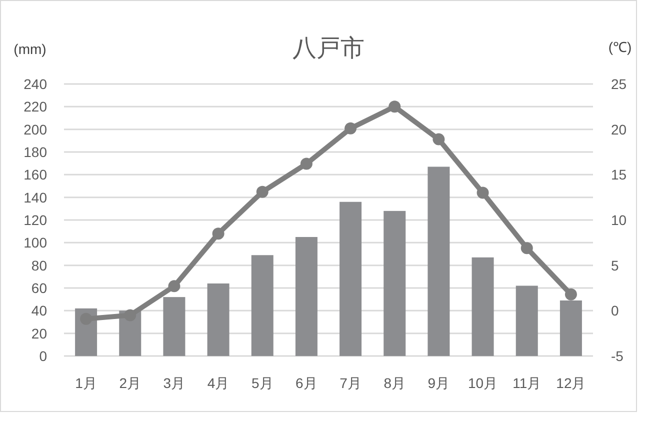 Image resolution: width=646 pixels, height=421 pixels. Describe the element at coordinates (395, 383) in the screenshot. I see `x-tick-label: 8月` at that location.